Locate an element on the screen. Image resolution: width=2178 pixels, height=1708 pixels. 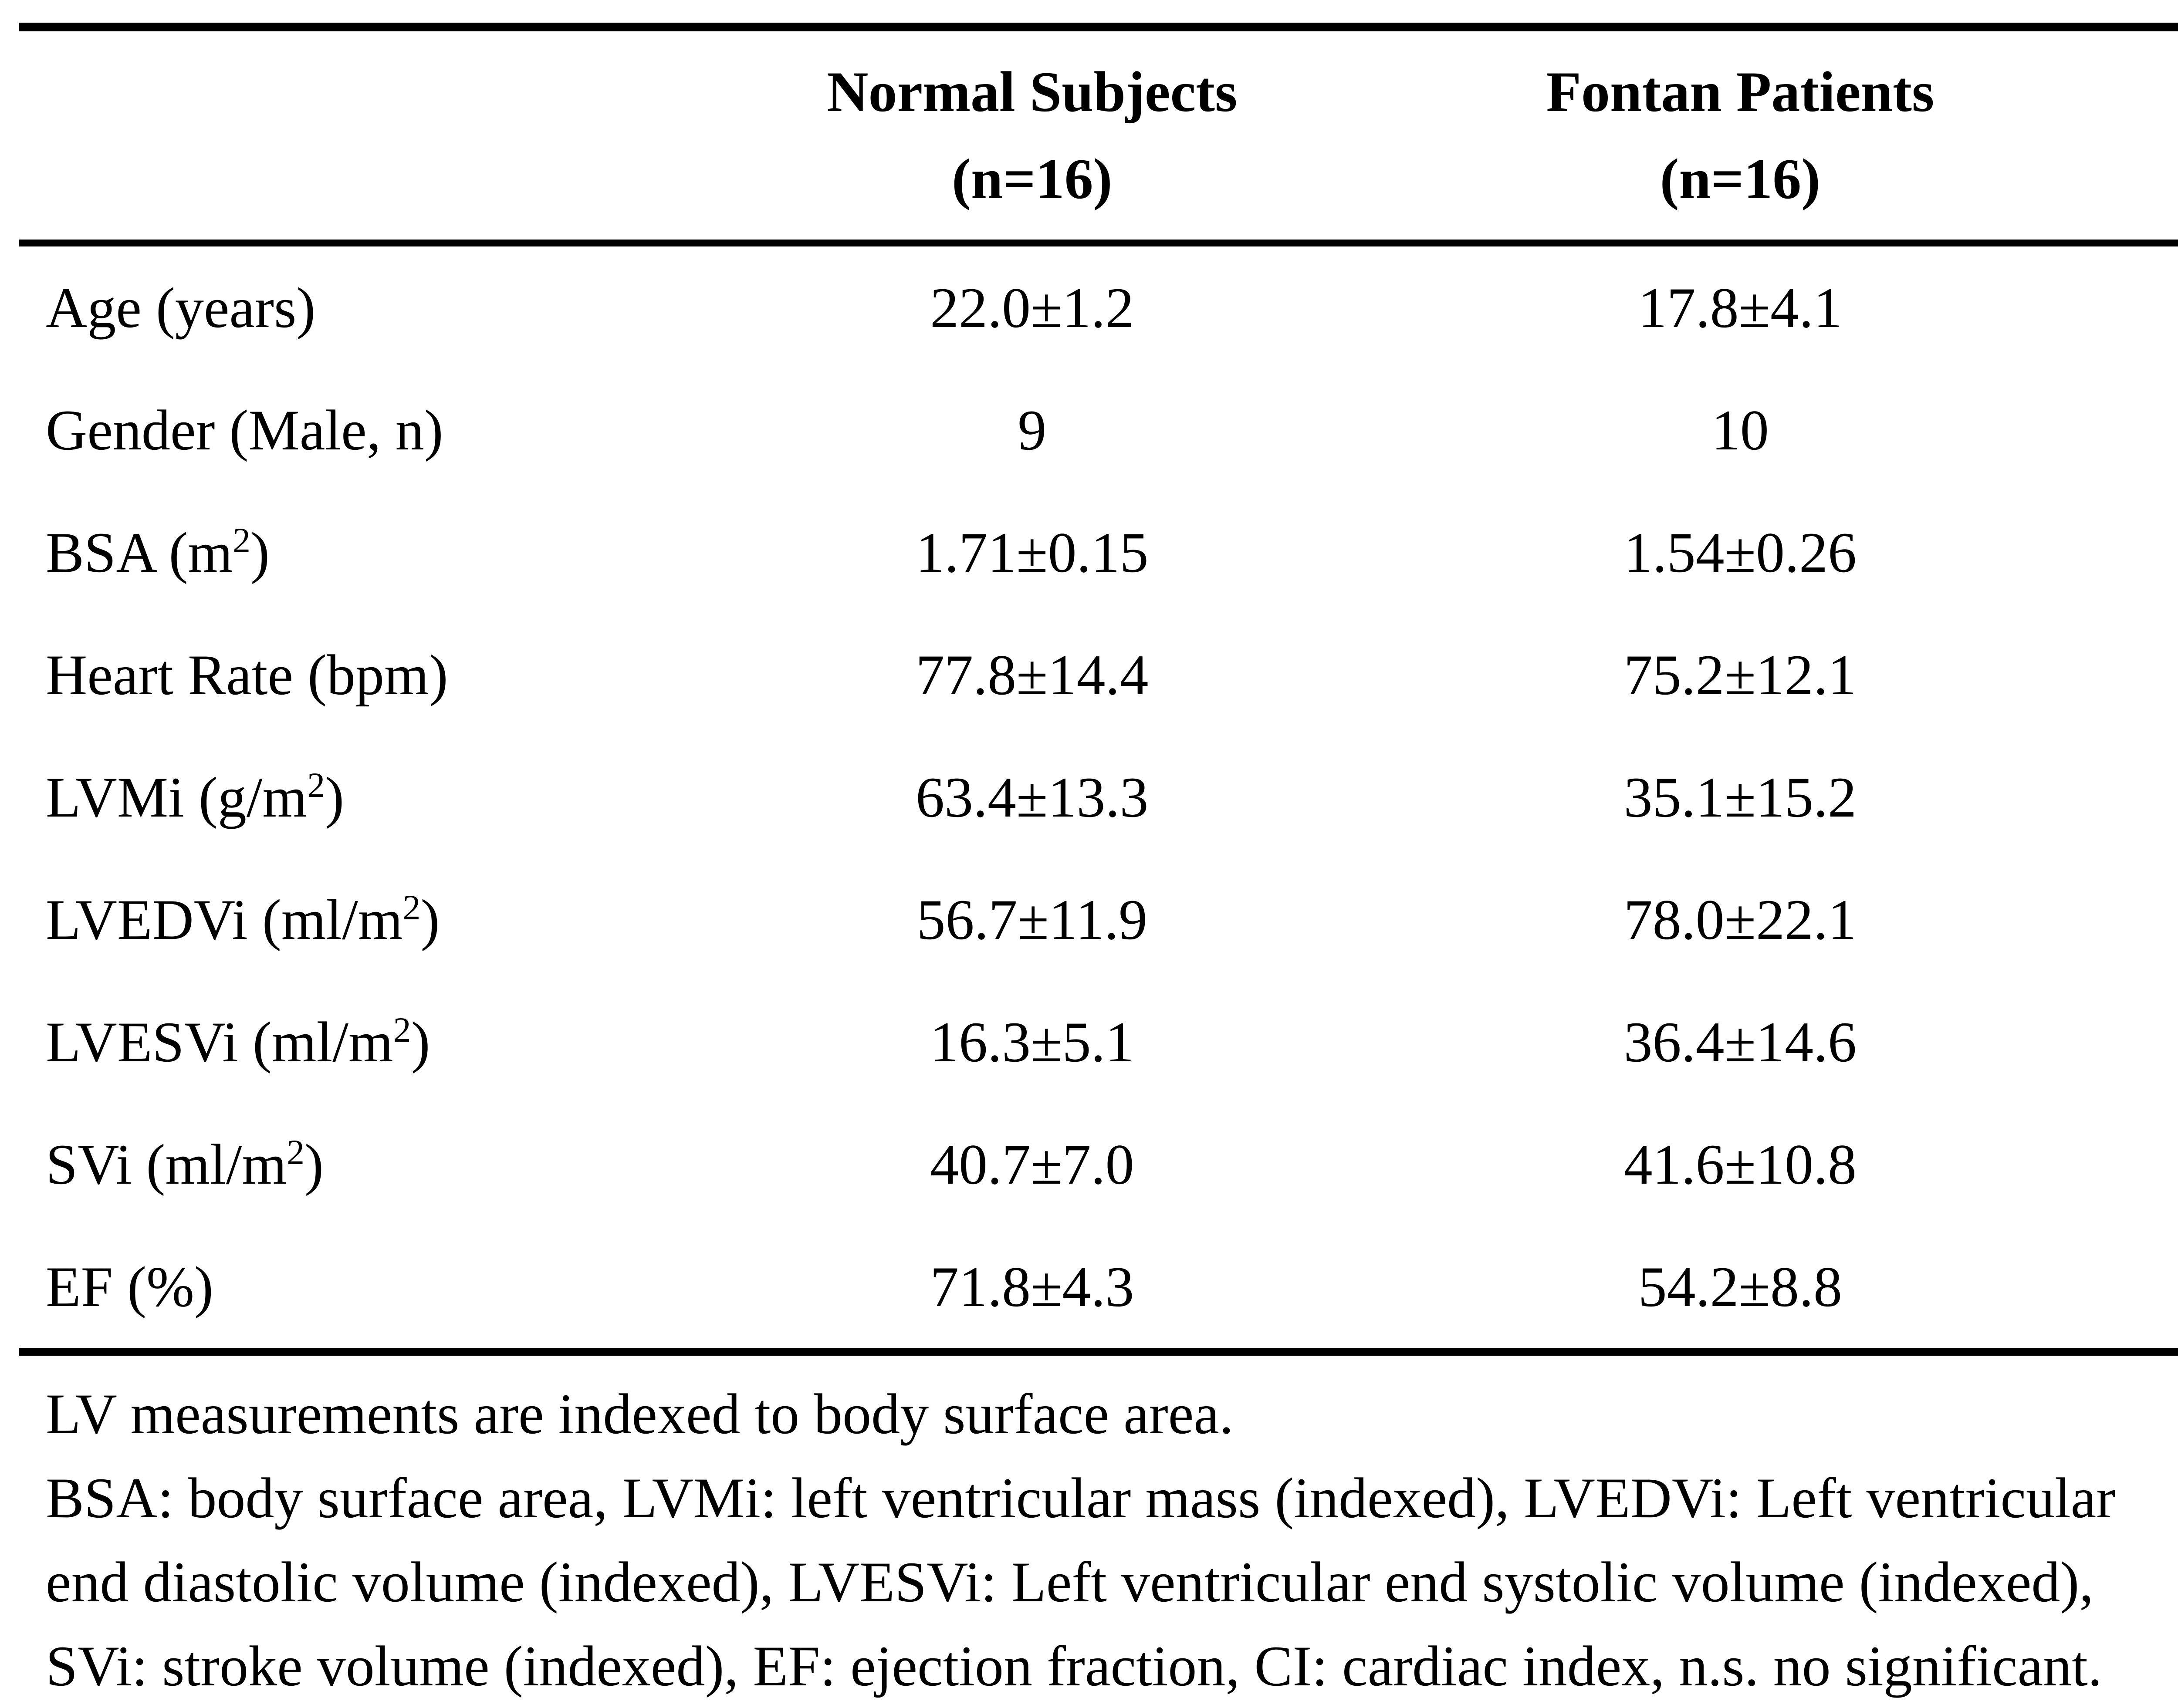
table-row-svi: SVi (ml/m2) 40.7±7.0 41.6±10.8 n.s. is located at coordinates (1098, 1164).